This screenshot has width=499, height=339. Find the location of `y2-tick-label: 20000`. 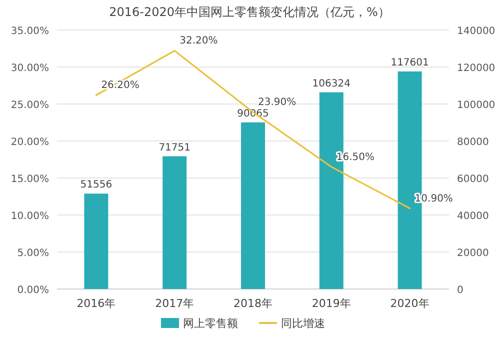

y2-tick-label: 20000 is located at coordinates (473, 253).